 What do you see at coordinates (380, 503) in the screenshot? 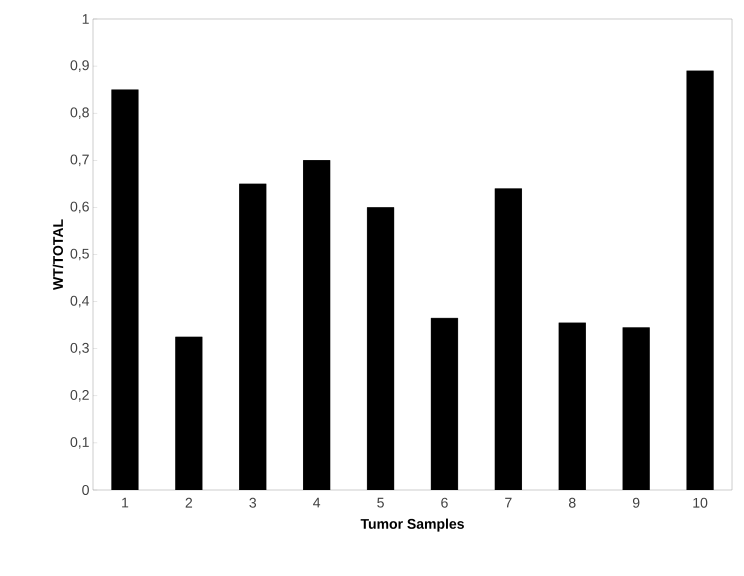
I see `x-tick-label: 5` at bounding box center [380, 503].